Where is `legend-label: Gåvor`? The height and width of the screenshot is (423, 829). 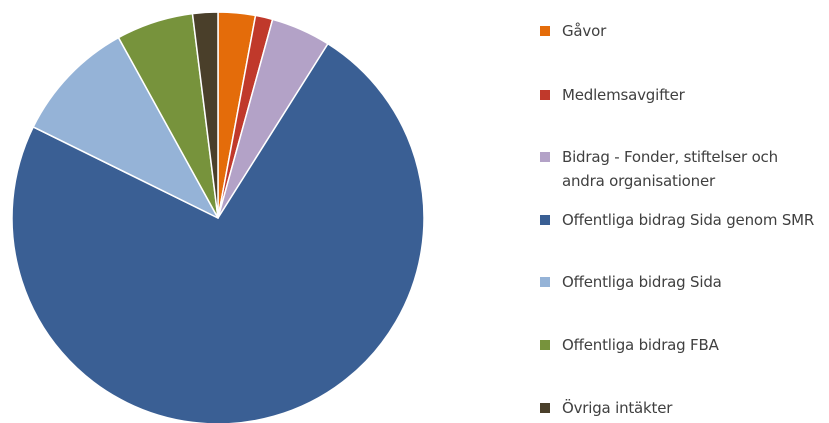
legend-label: Gåvor is located at coordinates (584, 31).